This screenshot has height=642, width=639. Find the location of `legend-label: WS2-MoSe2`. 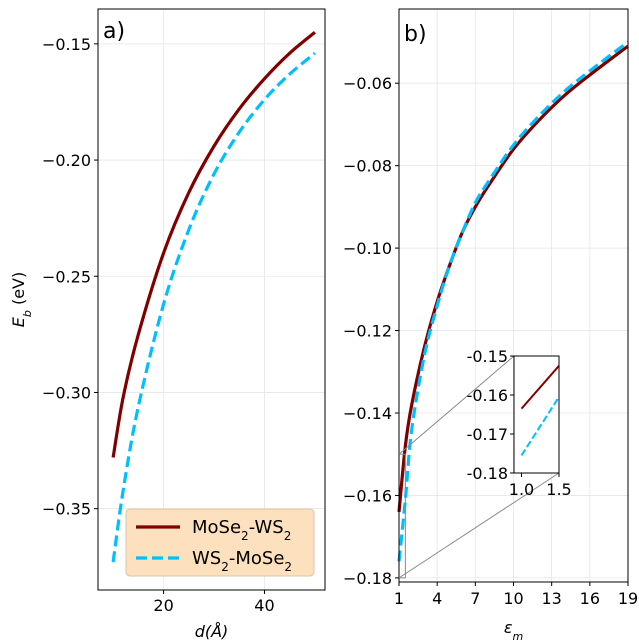

legend-label: WS2-MoSe2 is located at coordinates (242, 561).